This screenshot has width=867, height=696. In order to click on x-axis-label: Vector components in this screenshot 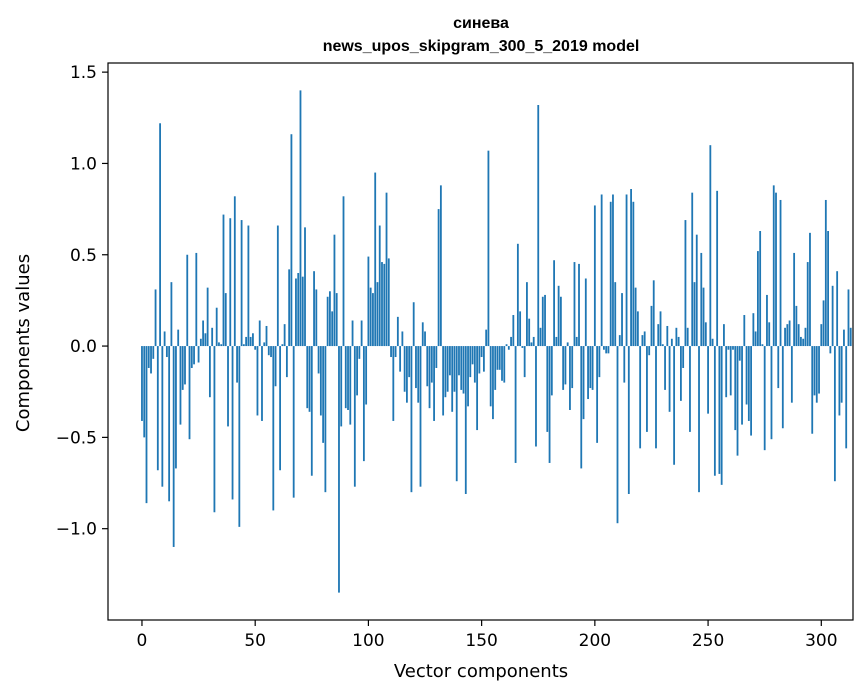, I will do `click(481, 671)`.